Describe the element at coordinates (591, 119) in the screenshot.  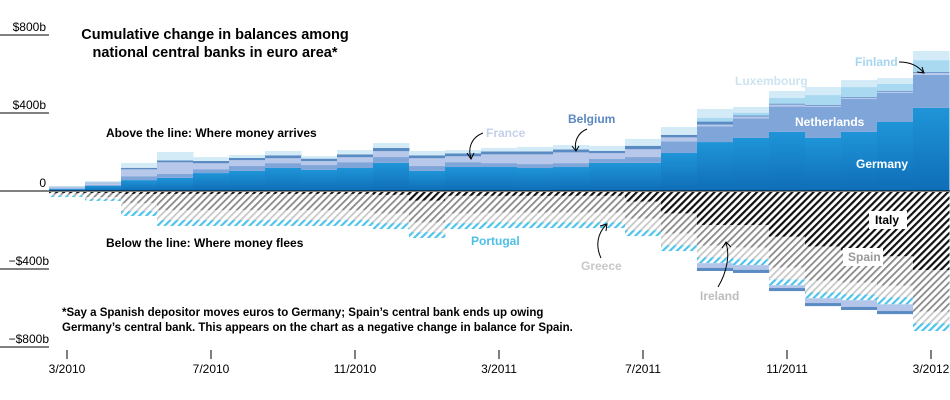
I see `label-belgium: Belgium` at that location.